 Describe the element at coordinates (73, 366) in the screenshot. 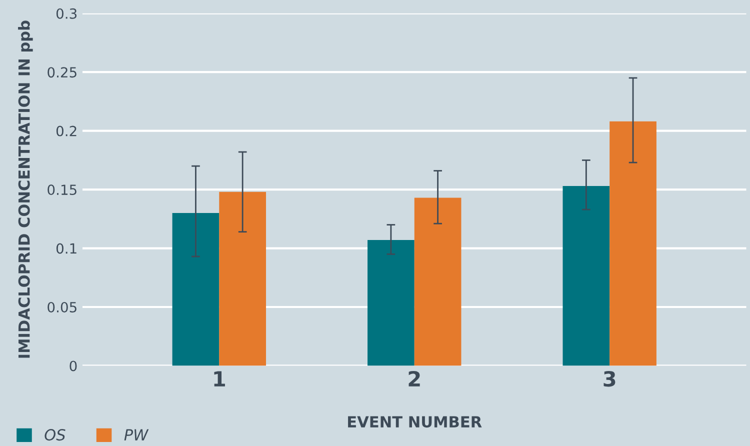

I see `y-tick-label: 0` at that location.